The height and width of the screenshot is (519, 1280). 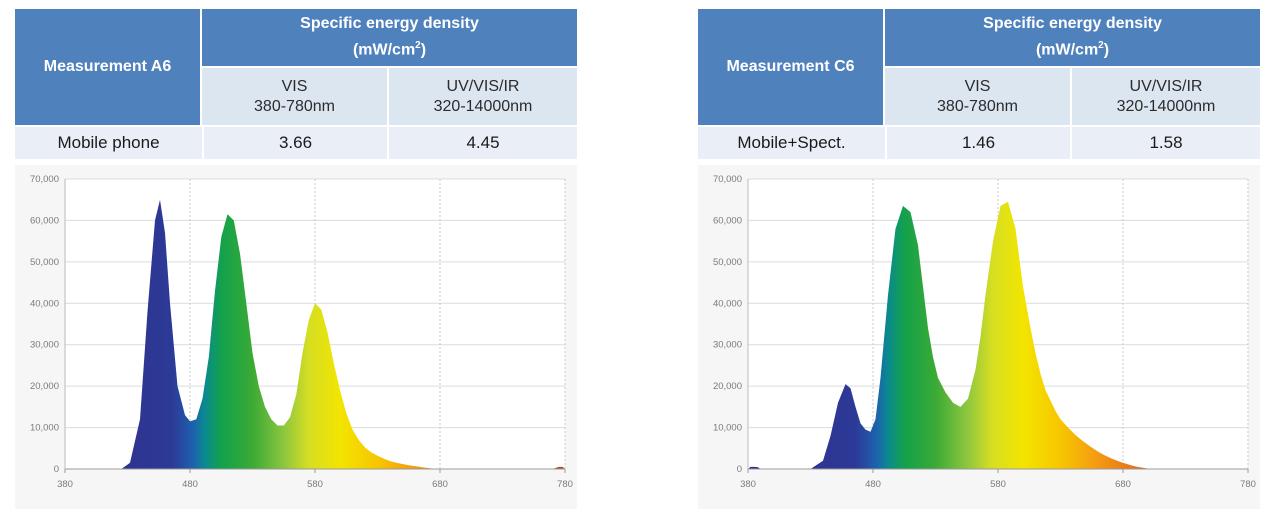 I want to click on row-label: Mobile+Spect., so click(x=791, y=142).